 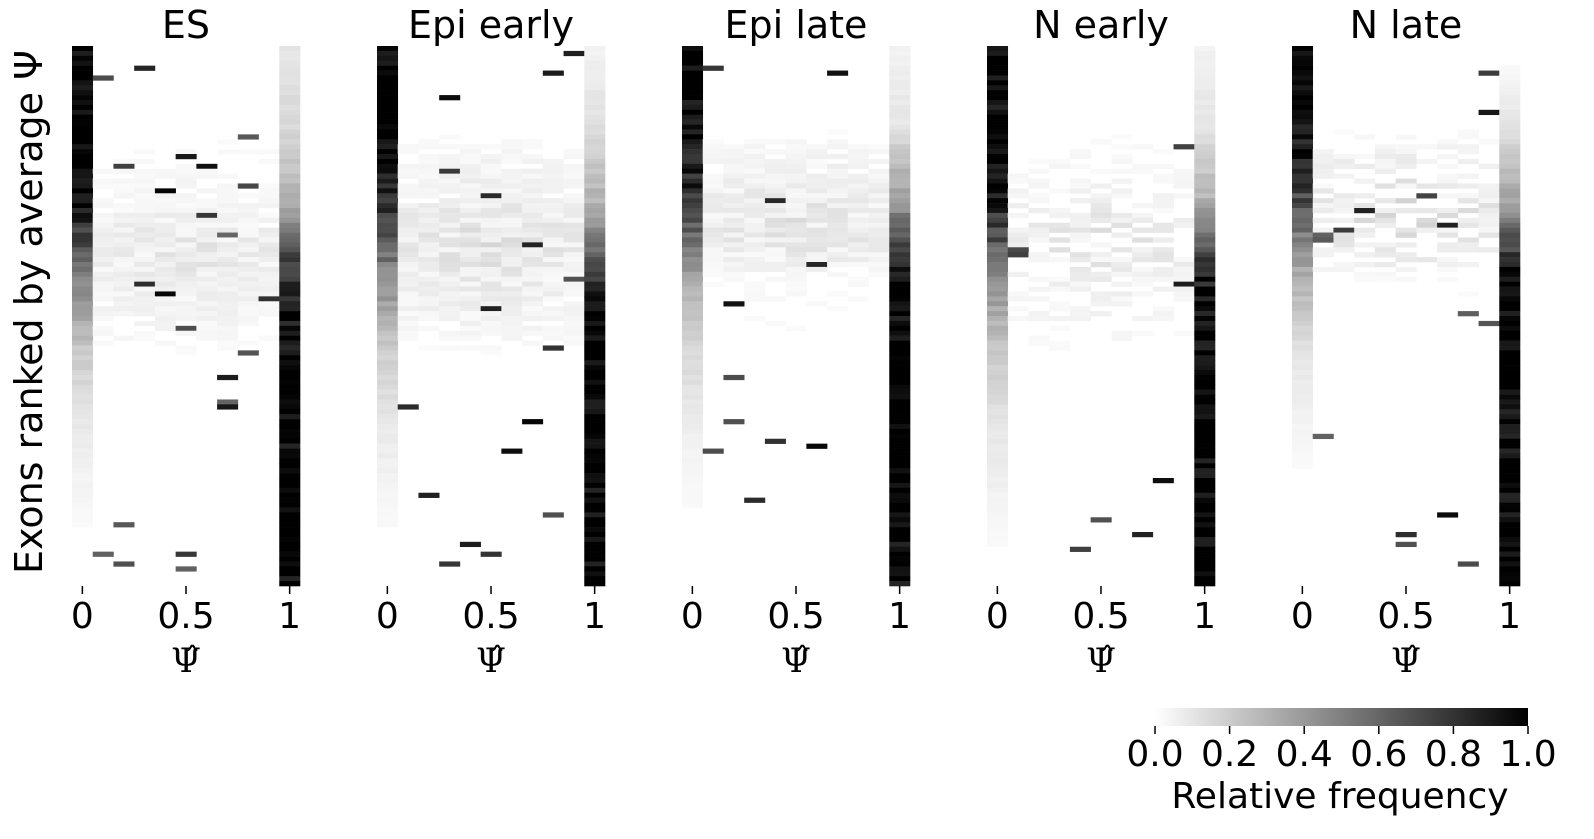 I want to click on panel-title: ES, so click(x=186, y=25).